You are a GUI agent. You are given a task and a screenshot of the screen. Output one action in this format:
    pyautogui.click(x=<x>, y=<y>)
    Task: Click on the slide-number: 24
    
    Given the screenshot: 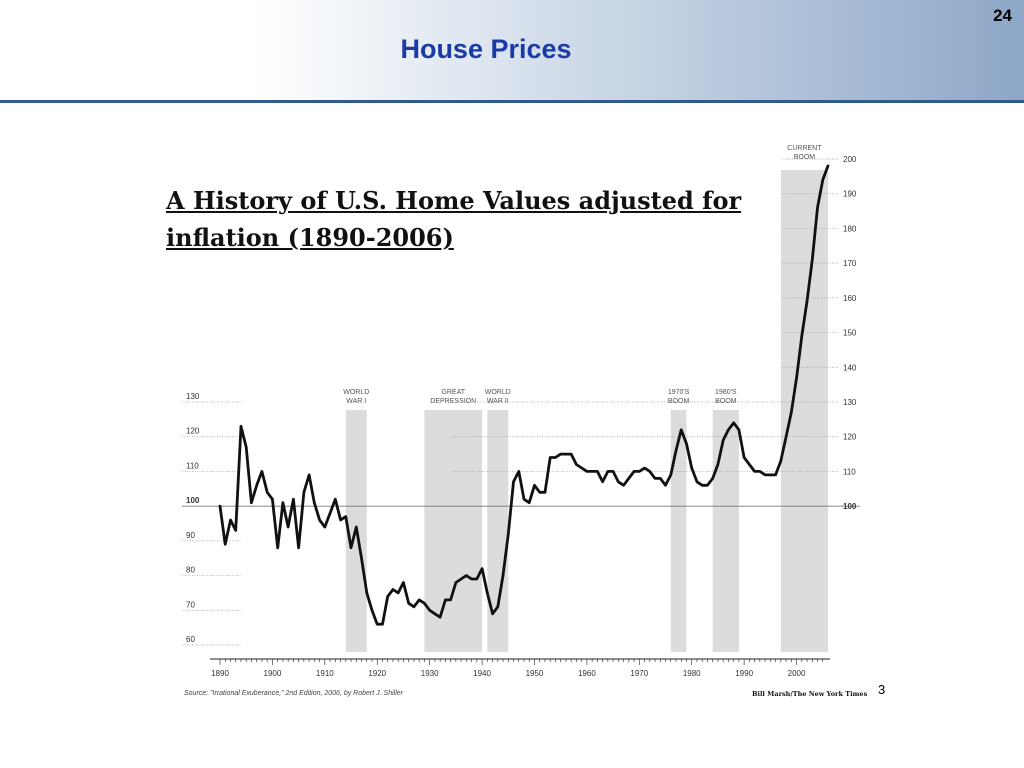 What is the action you would take?
    pyautogui.click(x=1002, y=15)
    